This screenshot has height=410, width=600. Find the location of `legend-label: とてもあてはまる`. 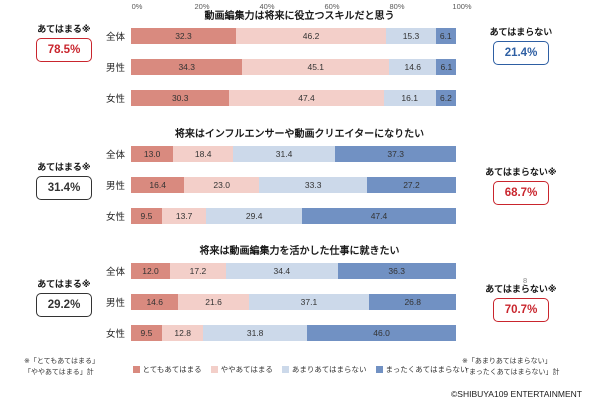

legend-label: とてもあてはまる is located at coordinates (172, 369).